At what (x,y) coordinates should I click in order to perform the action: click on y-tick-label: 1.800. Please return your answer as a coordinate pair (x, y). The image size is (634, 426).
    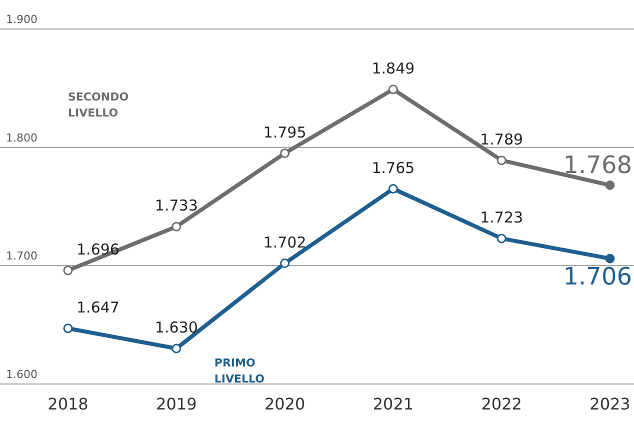
    Looking at the image, I should click on (22, 137).